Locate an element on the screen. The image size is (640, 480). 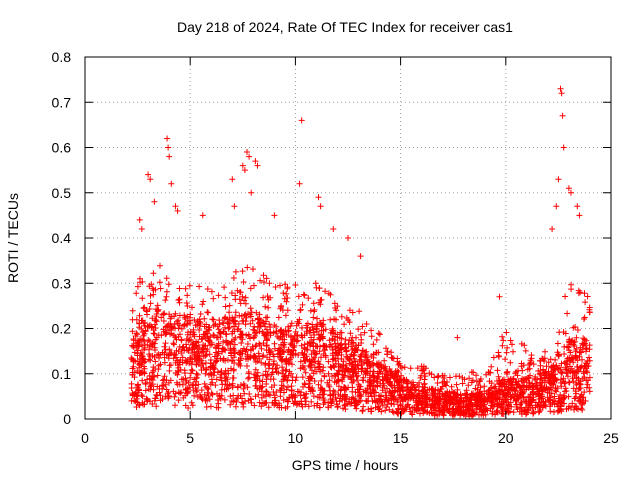
x-tick-label: 10 is located at coordinates (296, 438).